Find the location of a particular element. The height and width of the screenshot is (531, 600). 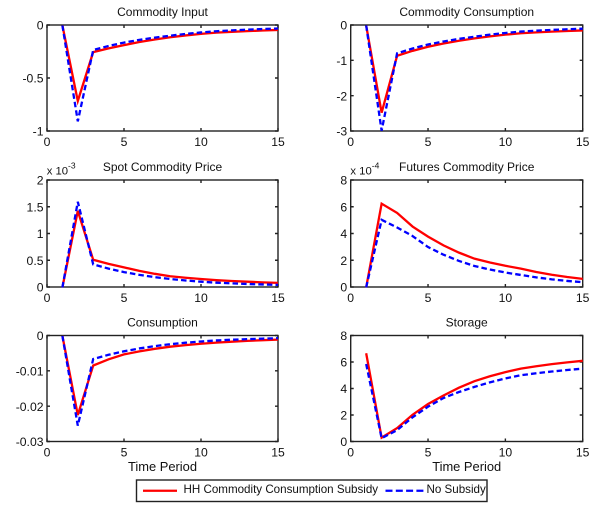

svg-text: 1 is located at coordinates (40, 234).